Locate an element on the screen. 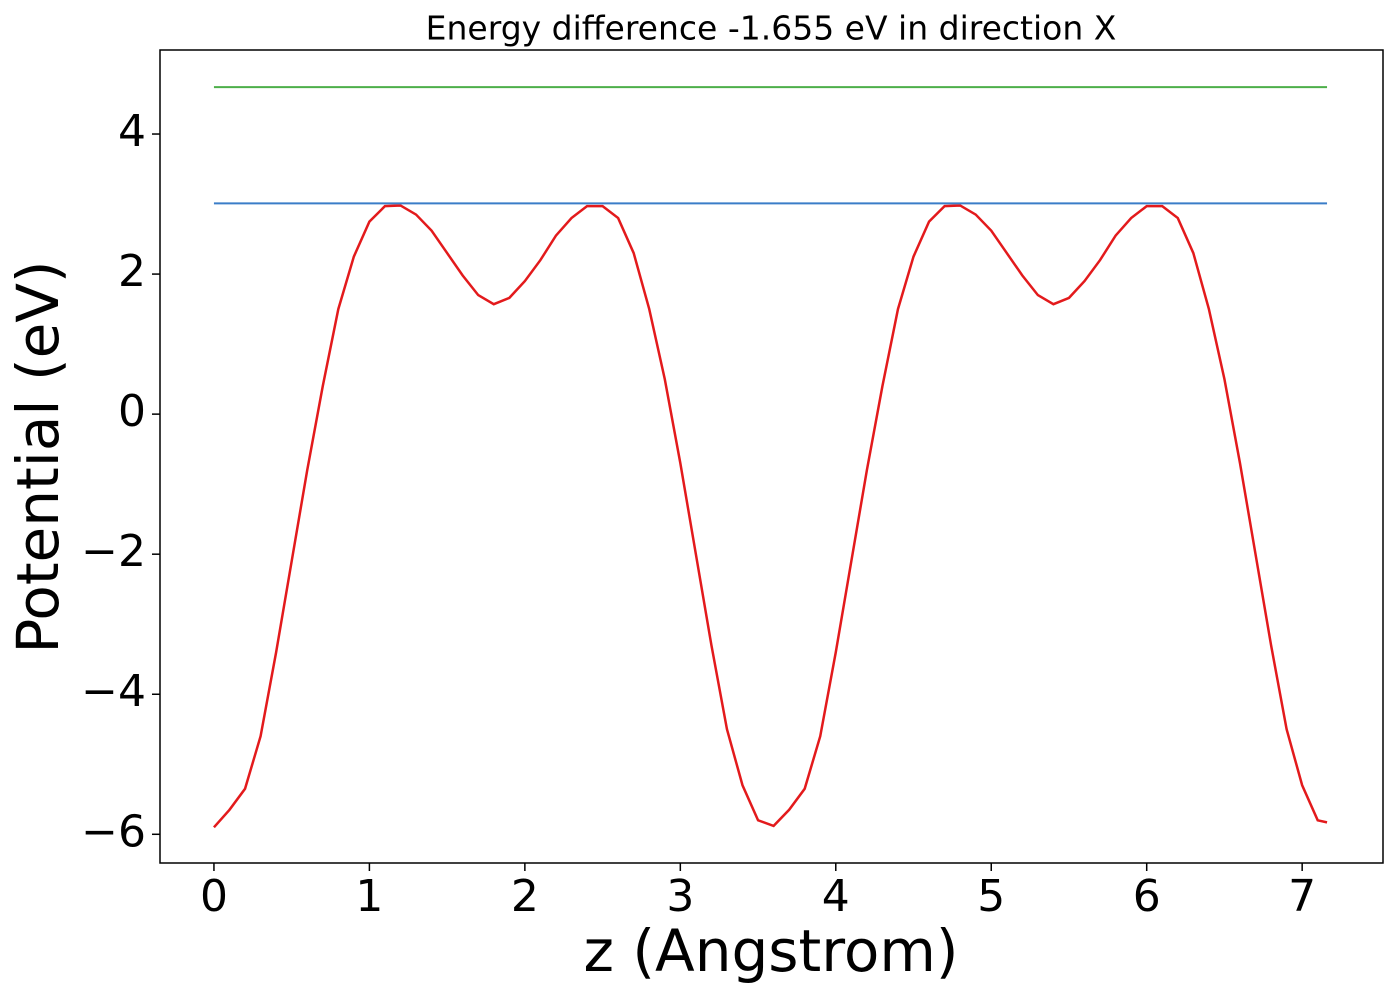 The width and height of the screenshot is (1400, 1000). x-tick-label: 7 is located at coordinates (1302, 896).